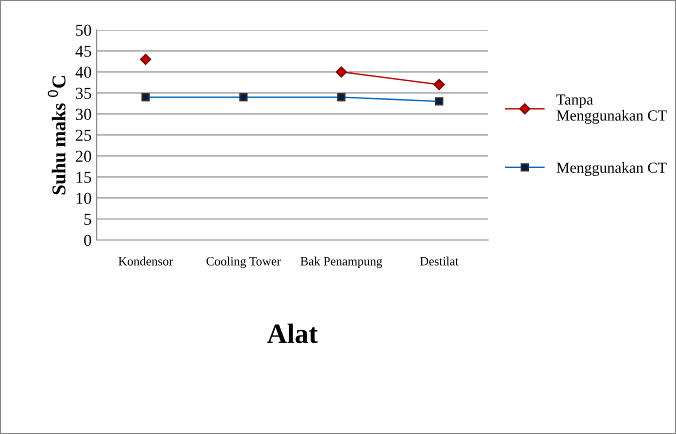 This screenshot has width=676, height=434. Describe the element at coordinates (84, 156) in the screenshot. I see `y-tick-label: 20` at that location.